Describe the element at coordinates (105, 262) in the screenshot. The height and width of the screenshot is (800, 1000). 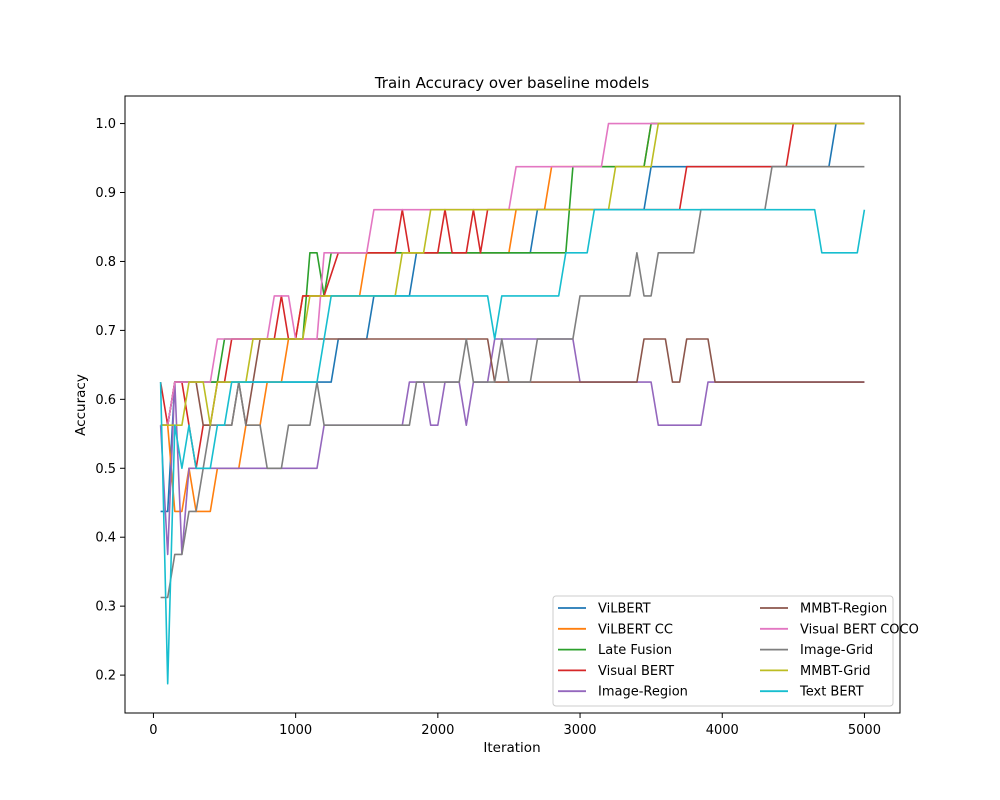
I see `y-tick-label: 0.8` at that location.